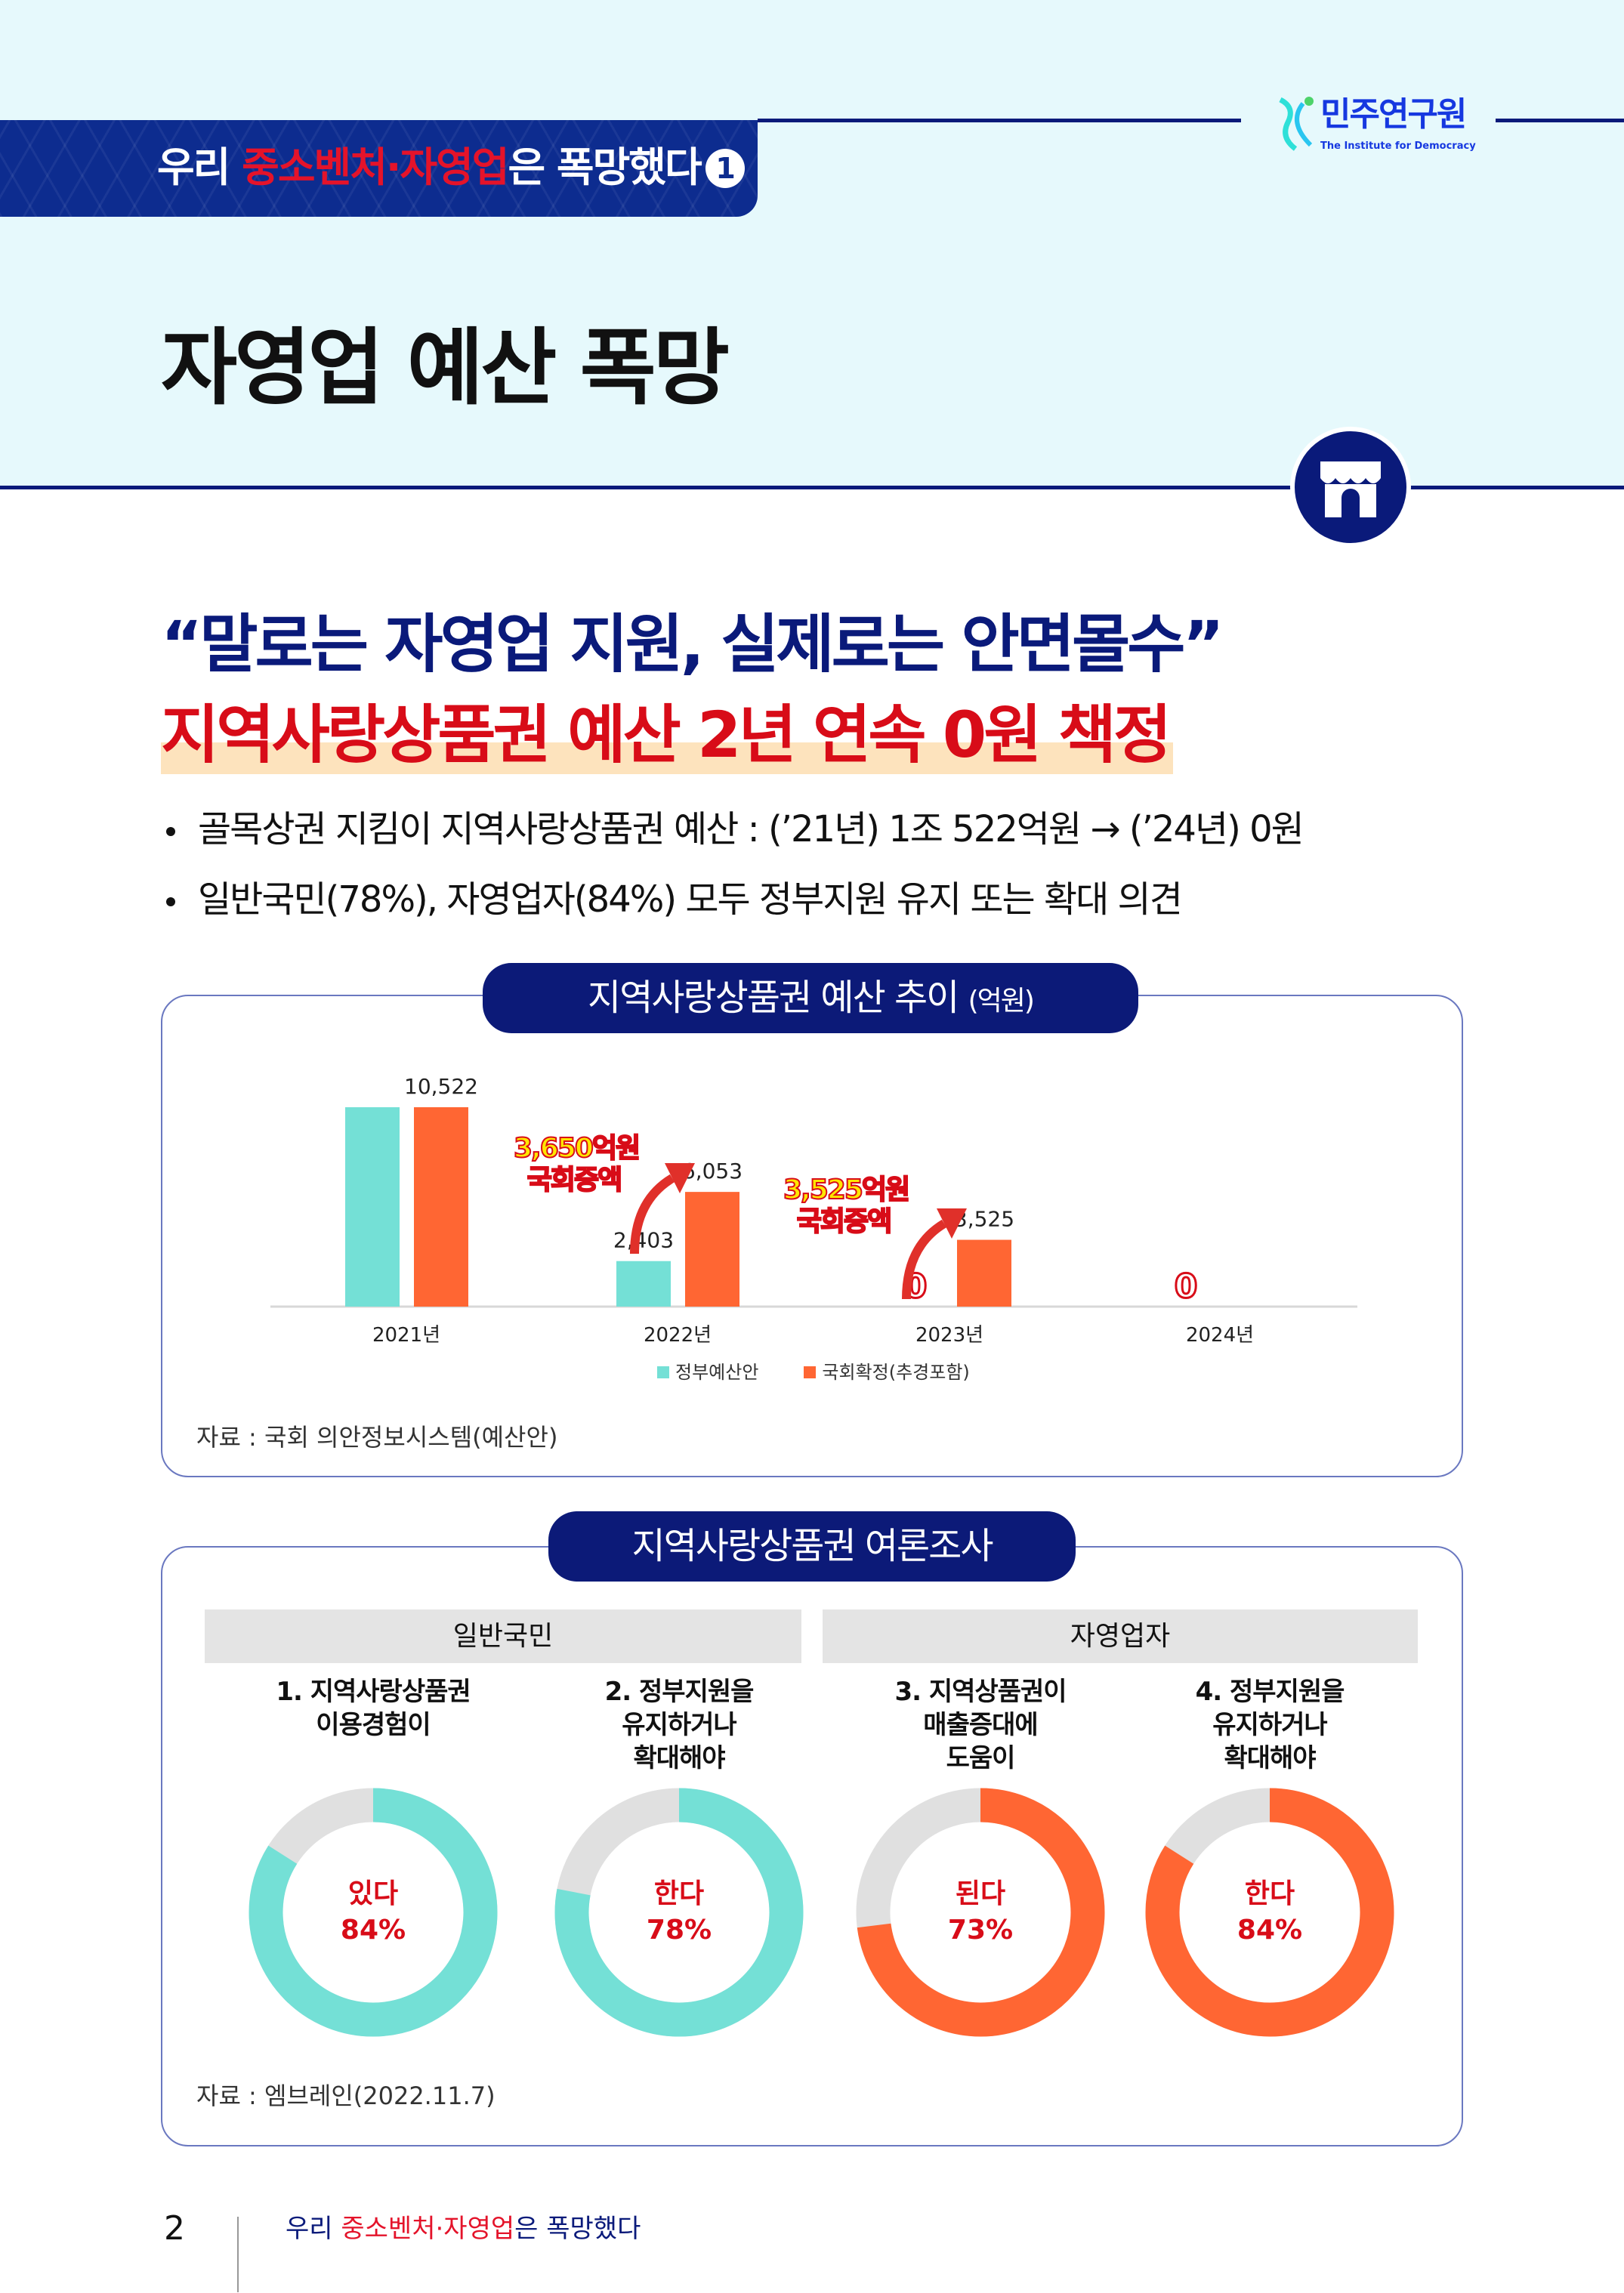  What do you see at coordinates (980, 1893) in the screenshot?
I see `donut-answer: 된다` at bounding box center [980, 1893].